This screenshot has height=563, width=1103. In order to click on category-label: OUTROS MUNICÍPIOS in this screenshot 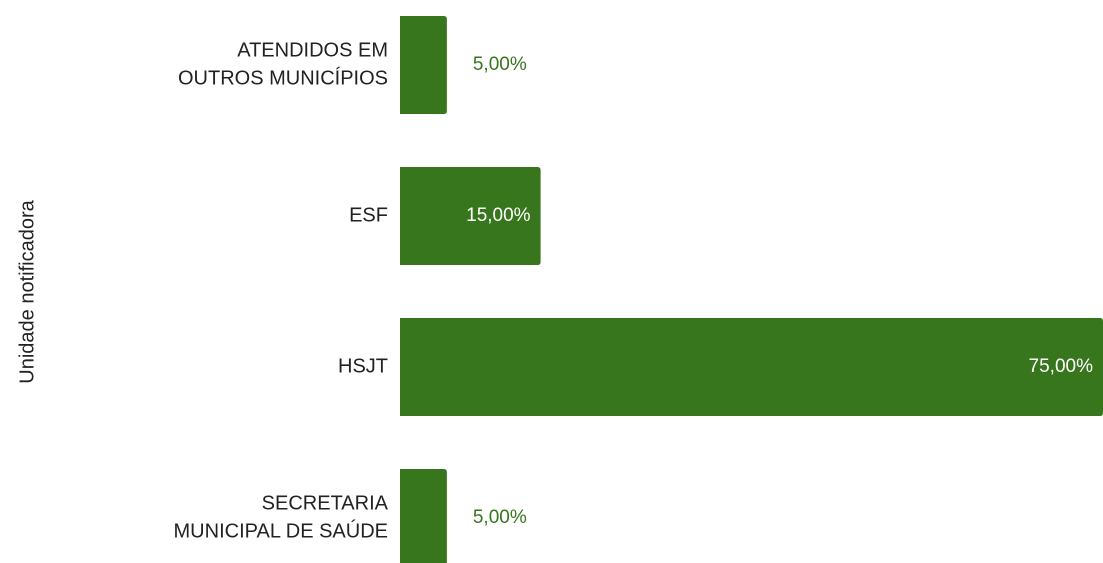, I will do `click(283, 77)`.